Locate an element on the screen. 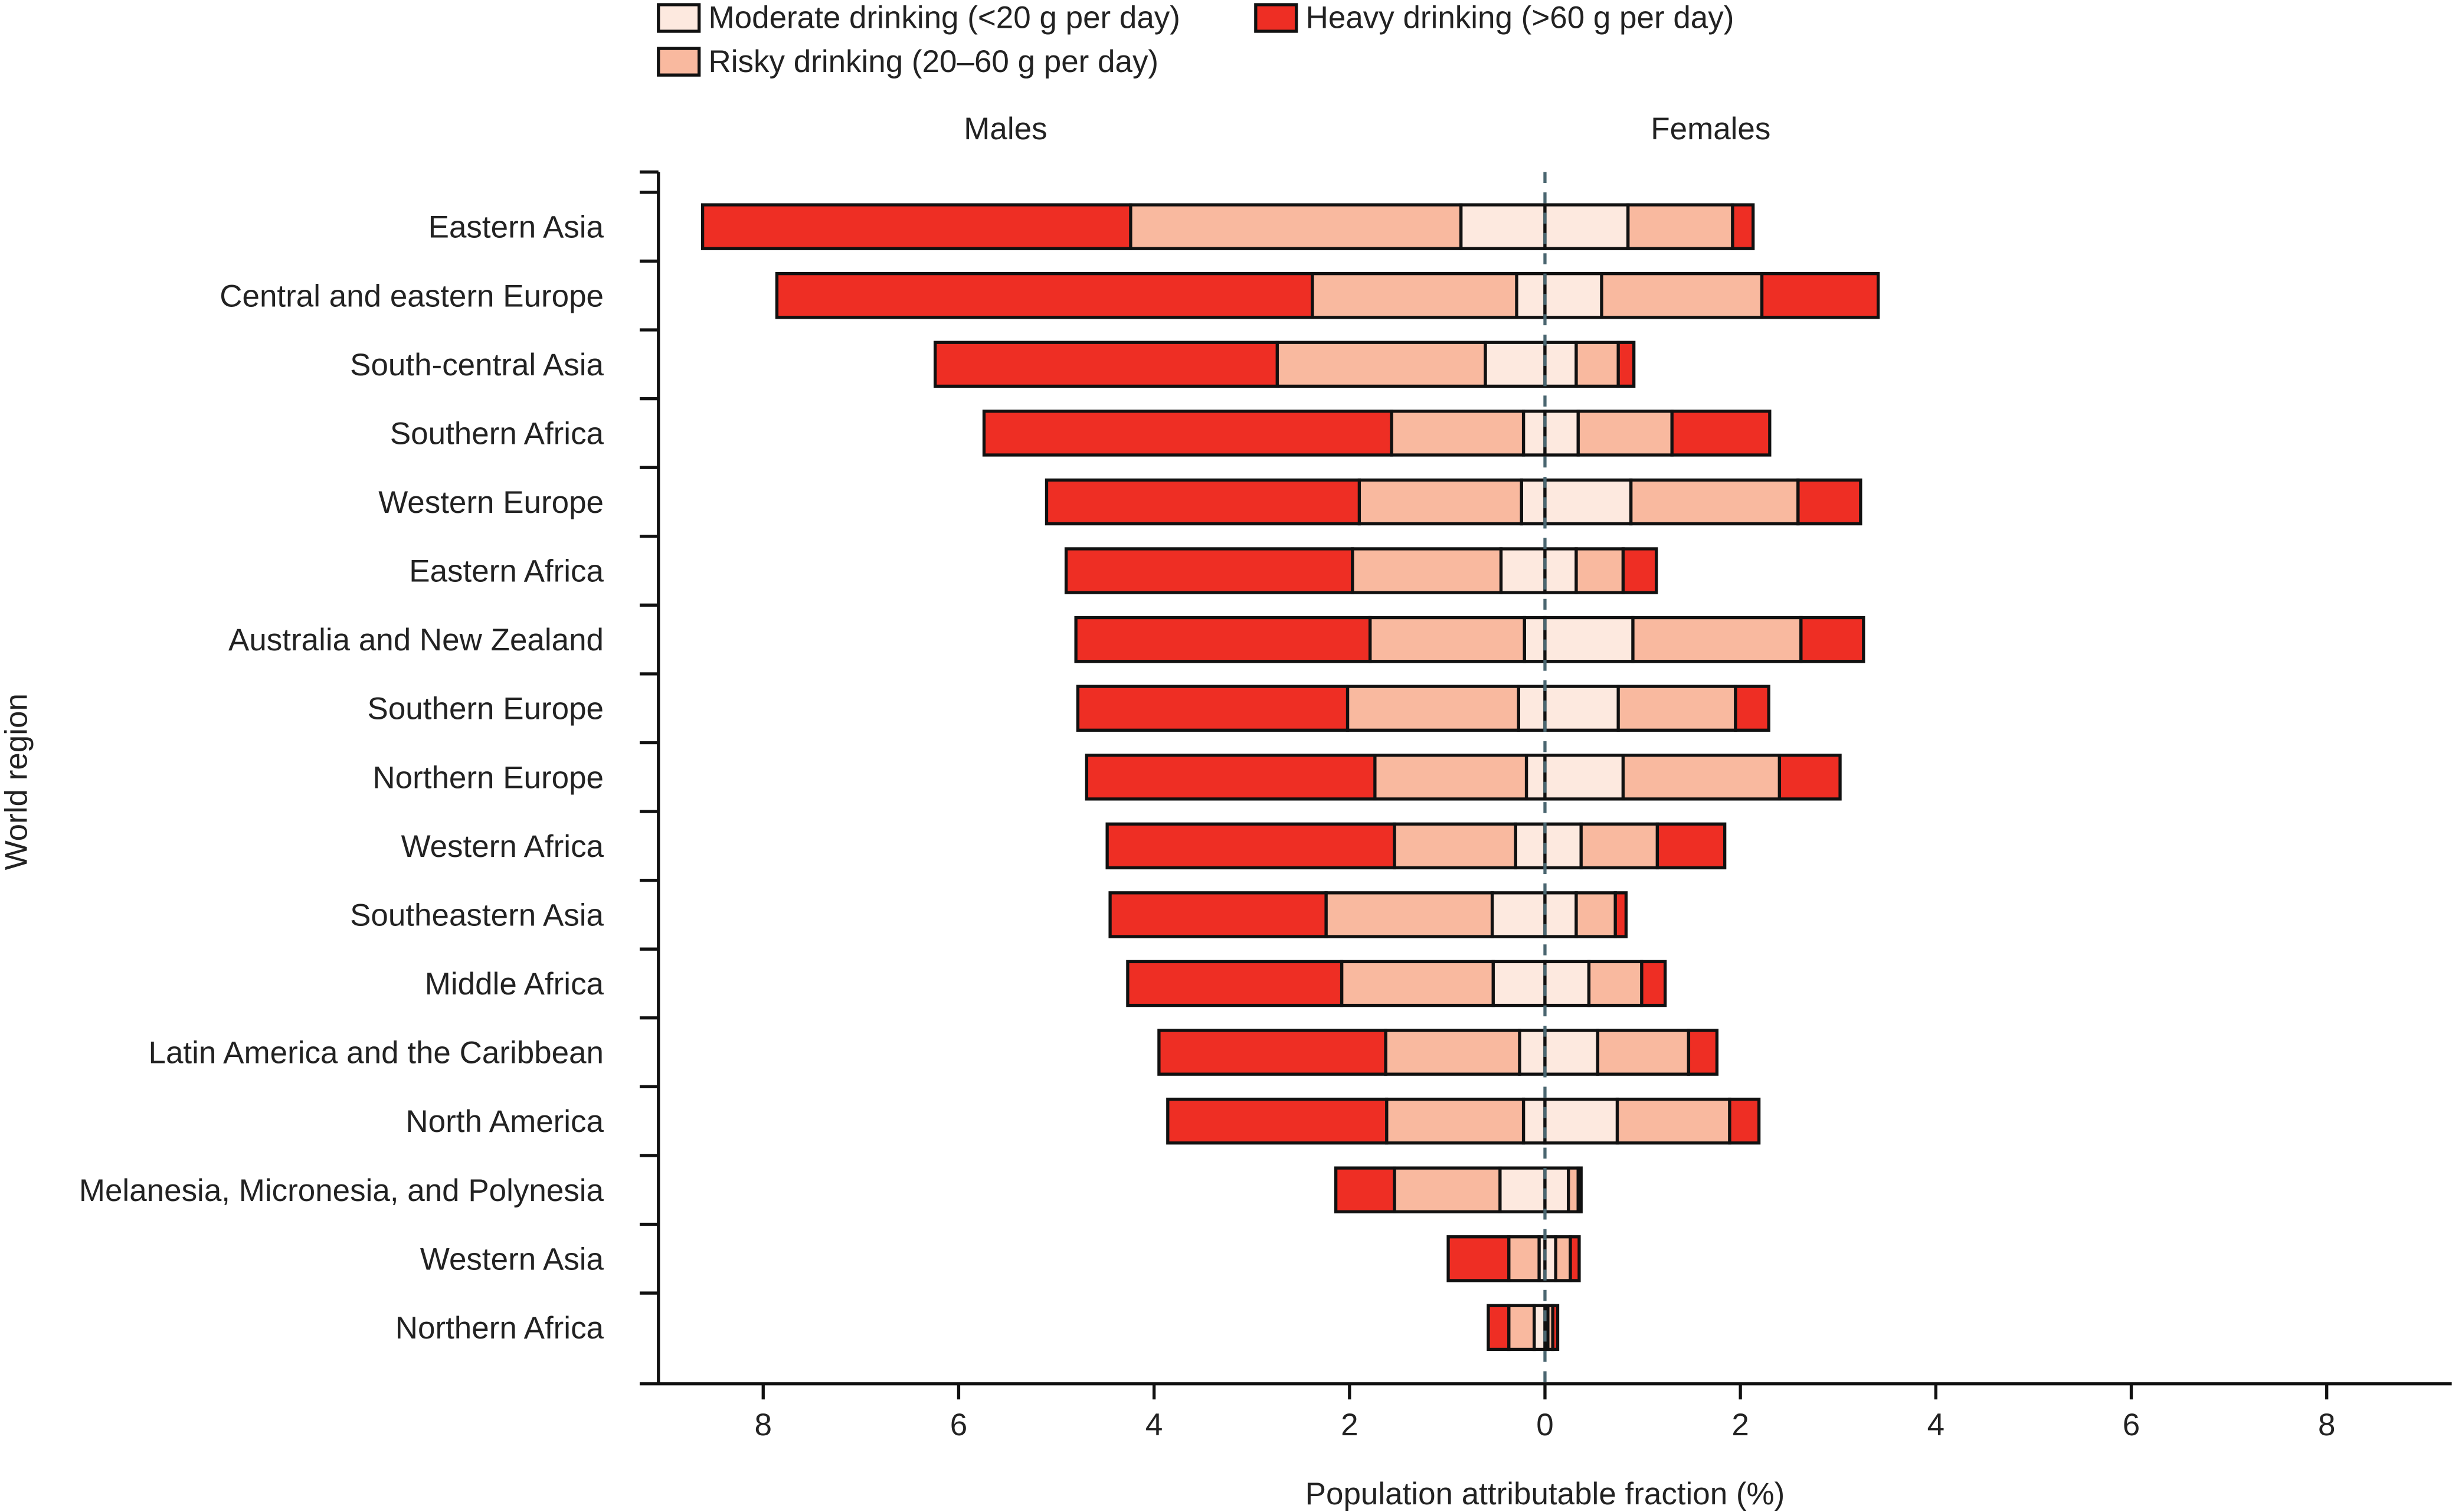 The height and width of the screenshot is (1512, 2452). category-label: Southeastern Asia is located at coordinates (477, 915).